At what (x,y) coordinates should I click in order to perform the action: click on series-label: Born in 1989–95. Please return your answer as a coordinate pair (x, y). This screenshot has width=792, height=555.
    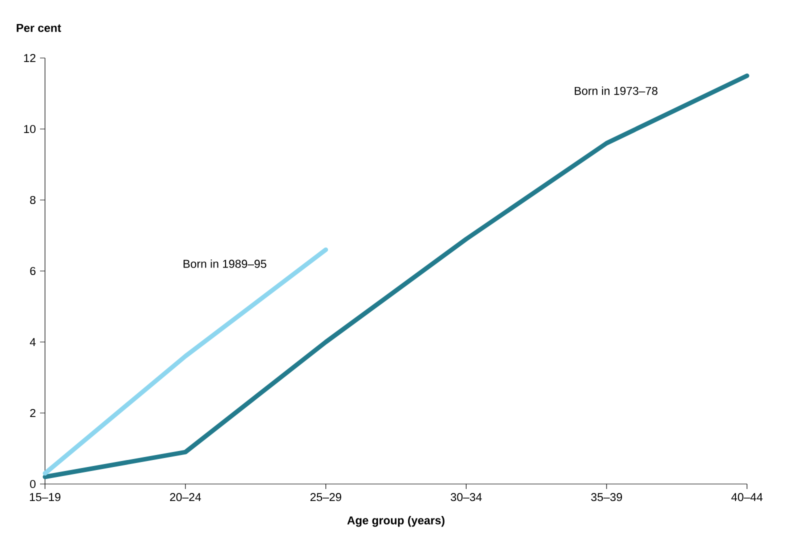
    Looking at the image, I should click on (225, 263).